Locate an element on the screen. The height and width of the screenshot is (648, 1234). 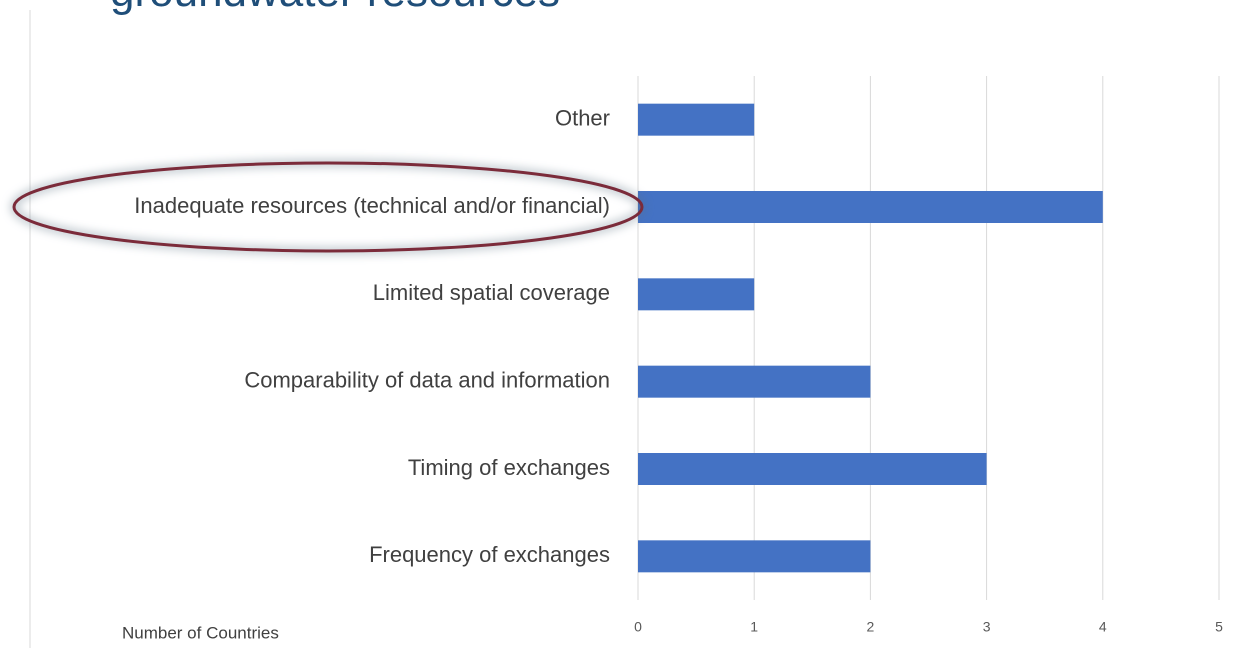
x-tick-label: 4 is located at coordinates (1103, 627).